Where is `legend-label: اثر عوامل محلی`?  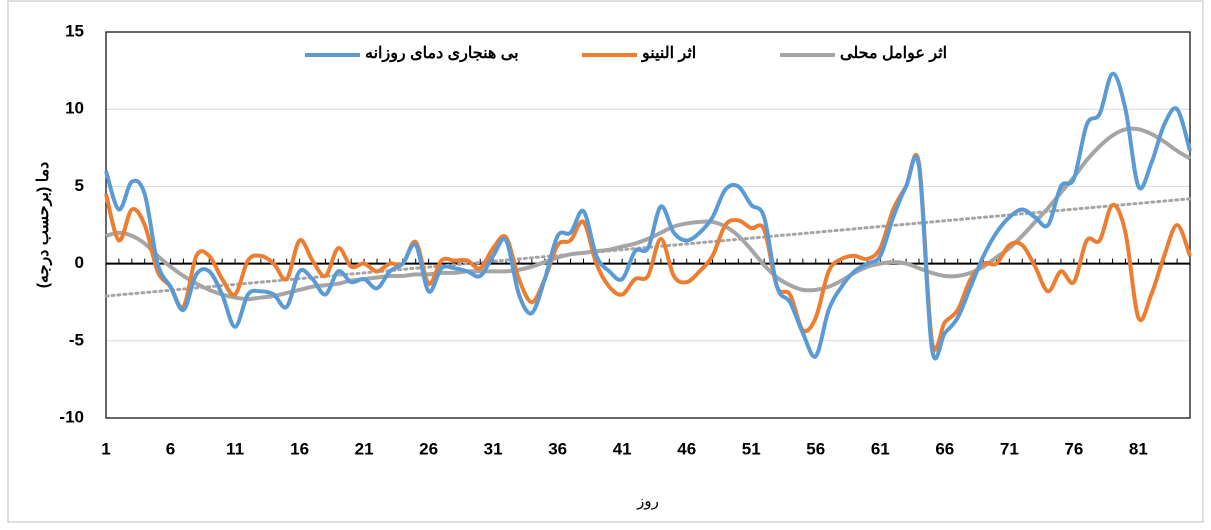
legend-label: اثر عوامل محلی is located at coordinates (893, 54).